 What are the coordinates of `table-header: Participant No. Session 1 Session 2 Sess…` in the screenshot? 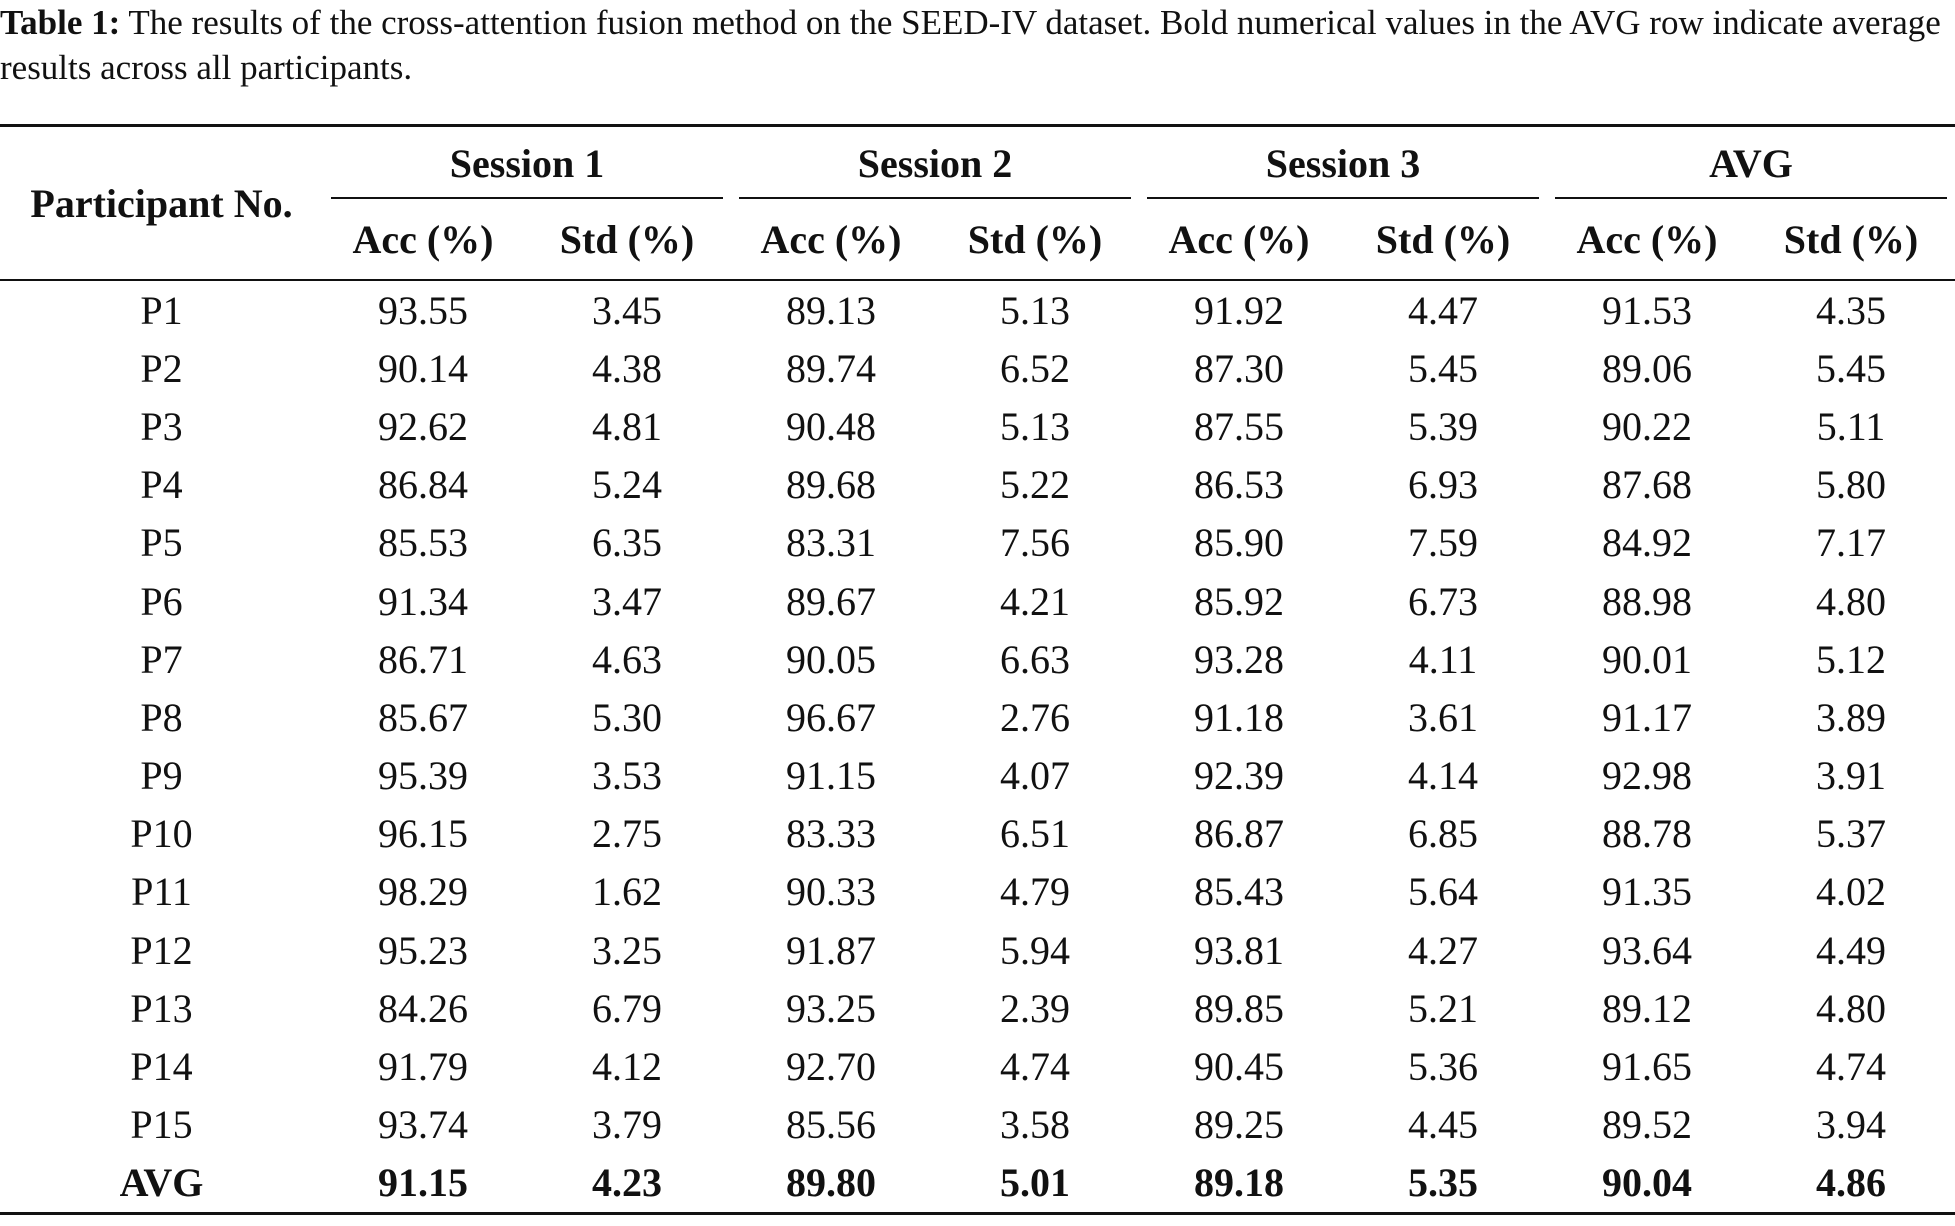 It's located at (977, 202).